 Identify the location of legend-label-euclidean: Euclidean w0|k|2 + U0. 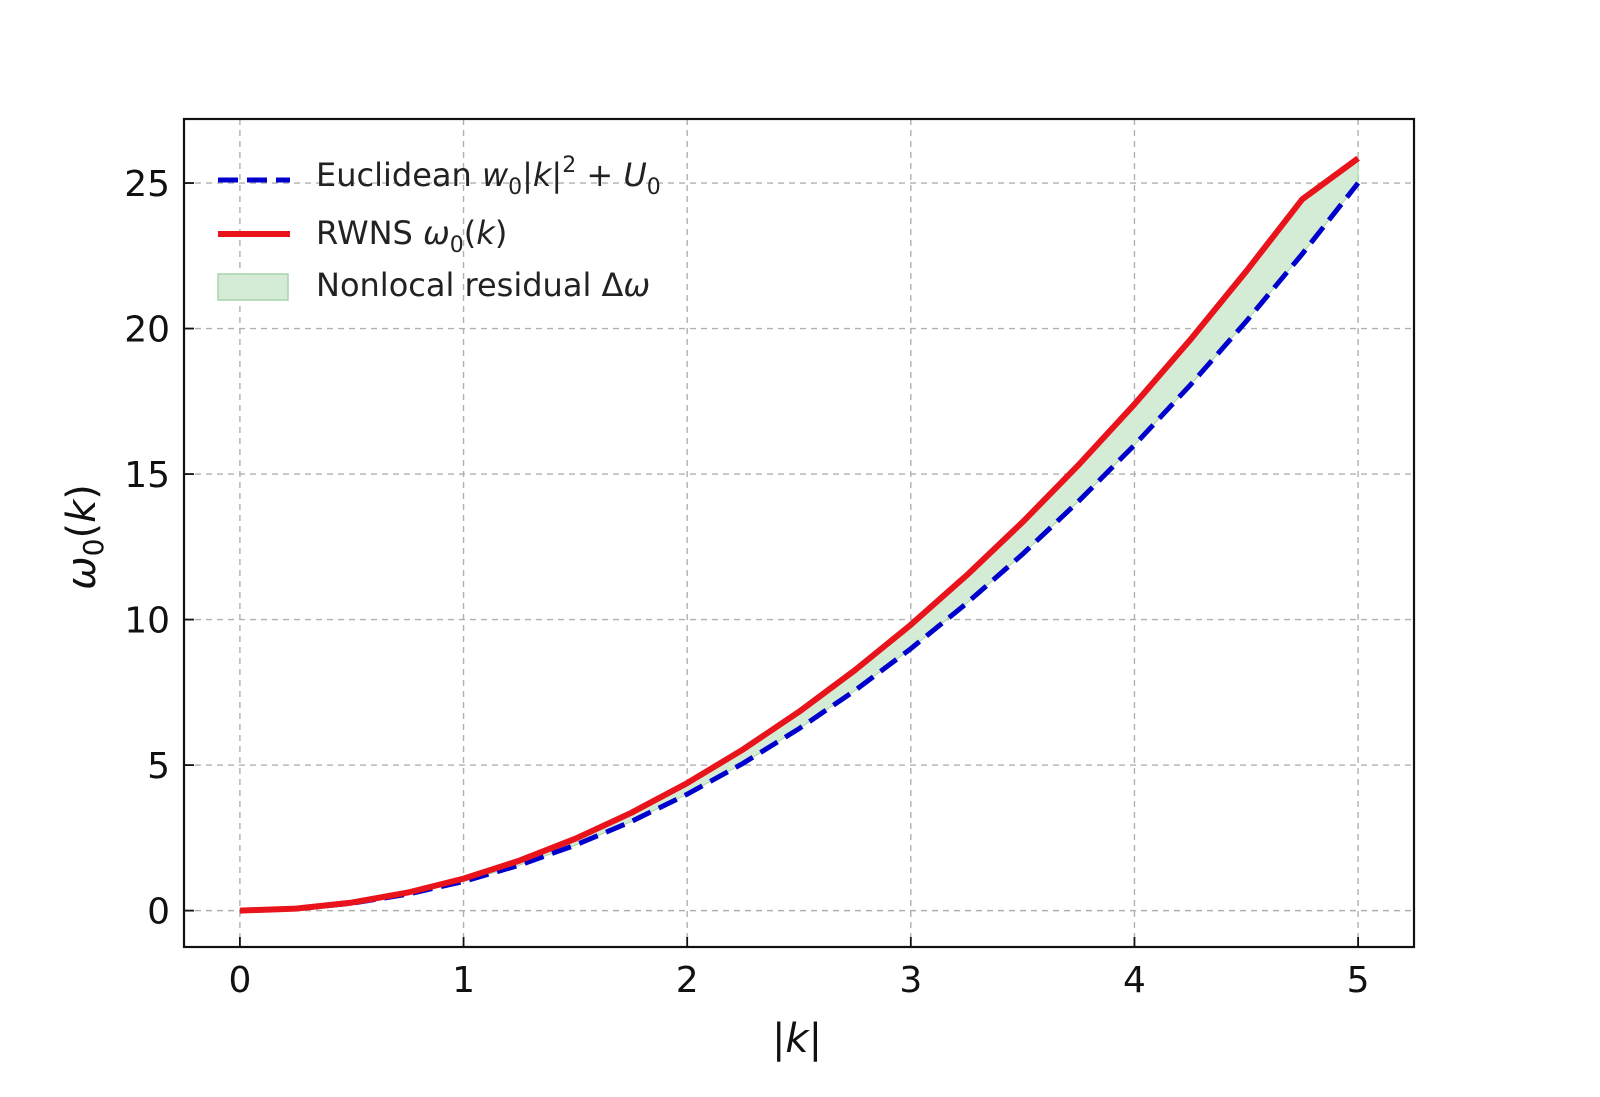
(488, 176).